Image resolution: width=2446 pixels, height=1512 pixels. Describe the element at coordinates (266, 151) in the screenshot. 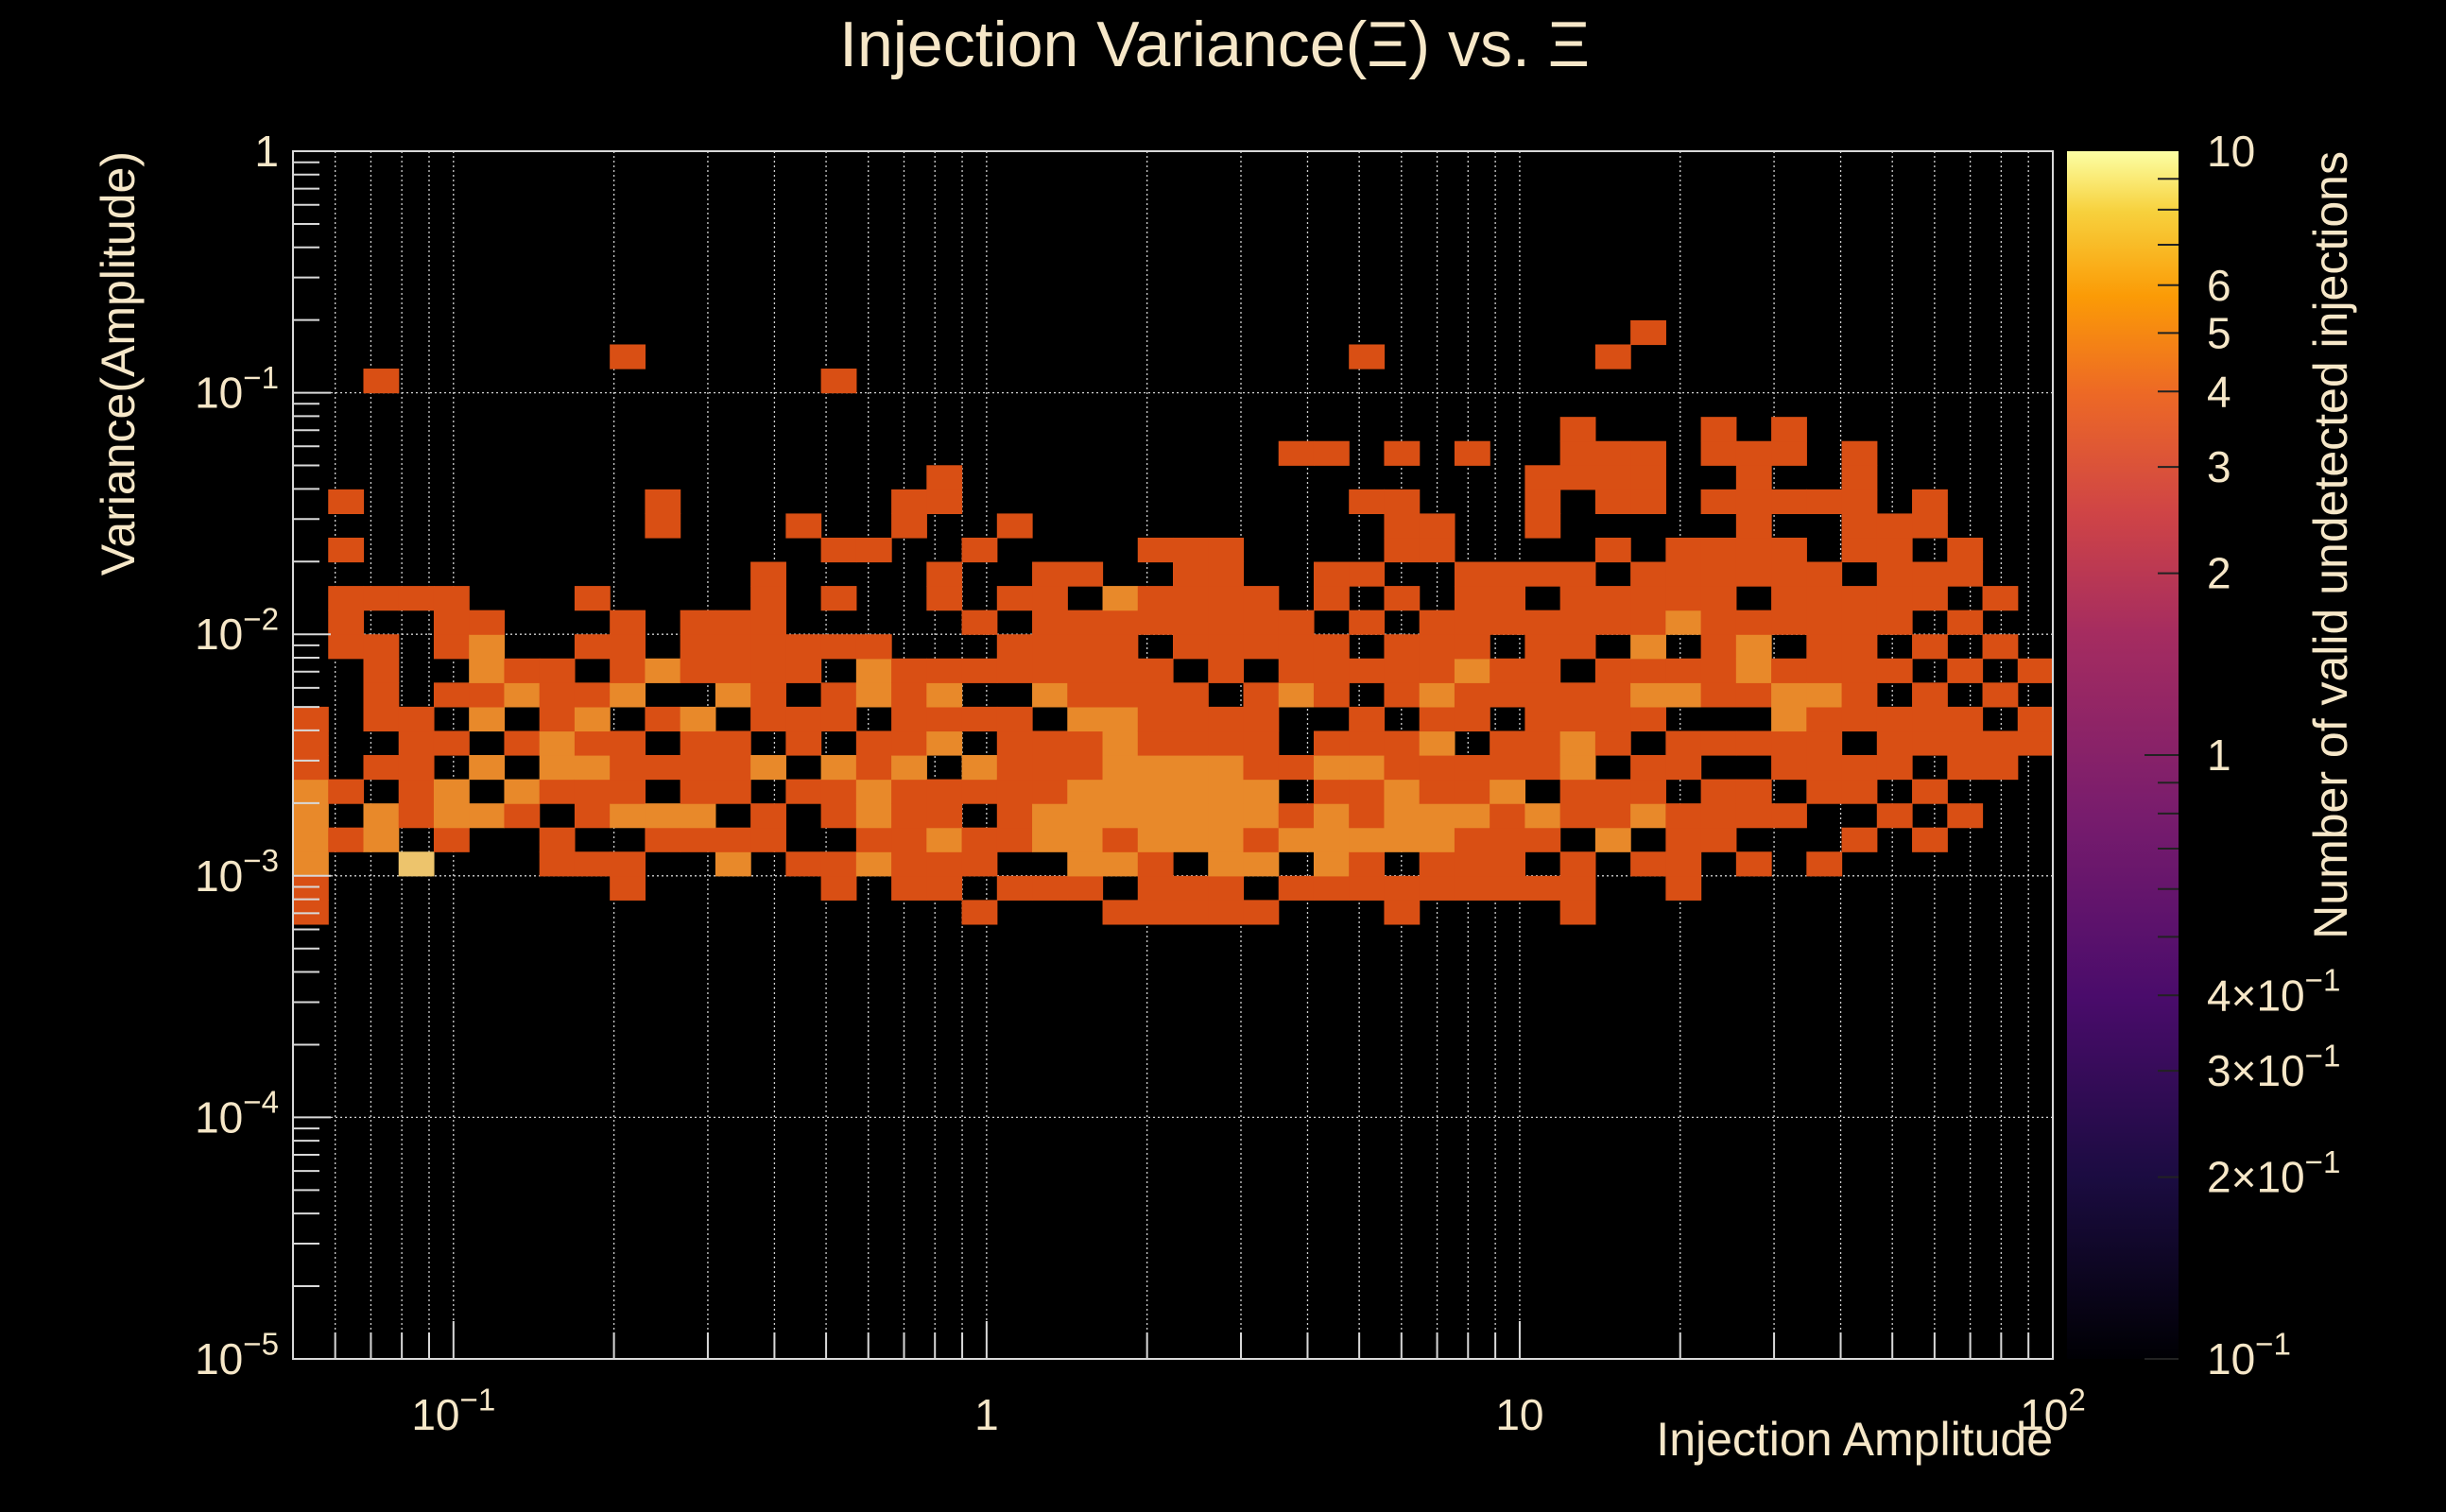

I see `y-tick-label: 1` at that location.